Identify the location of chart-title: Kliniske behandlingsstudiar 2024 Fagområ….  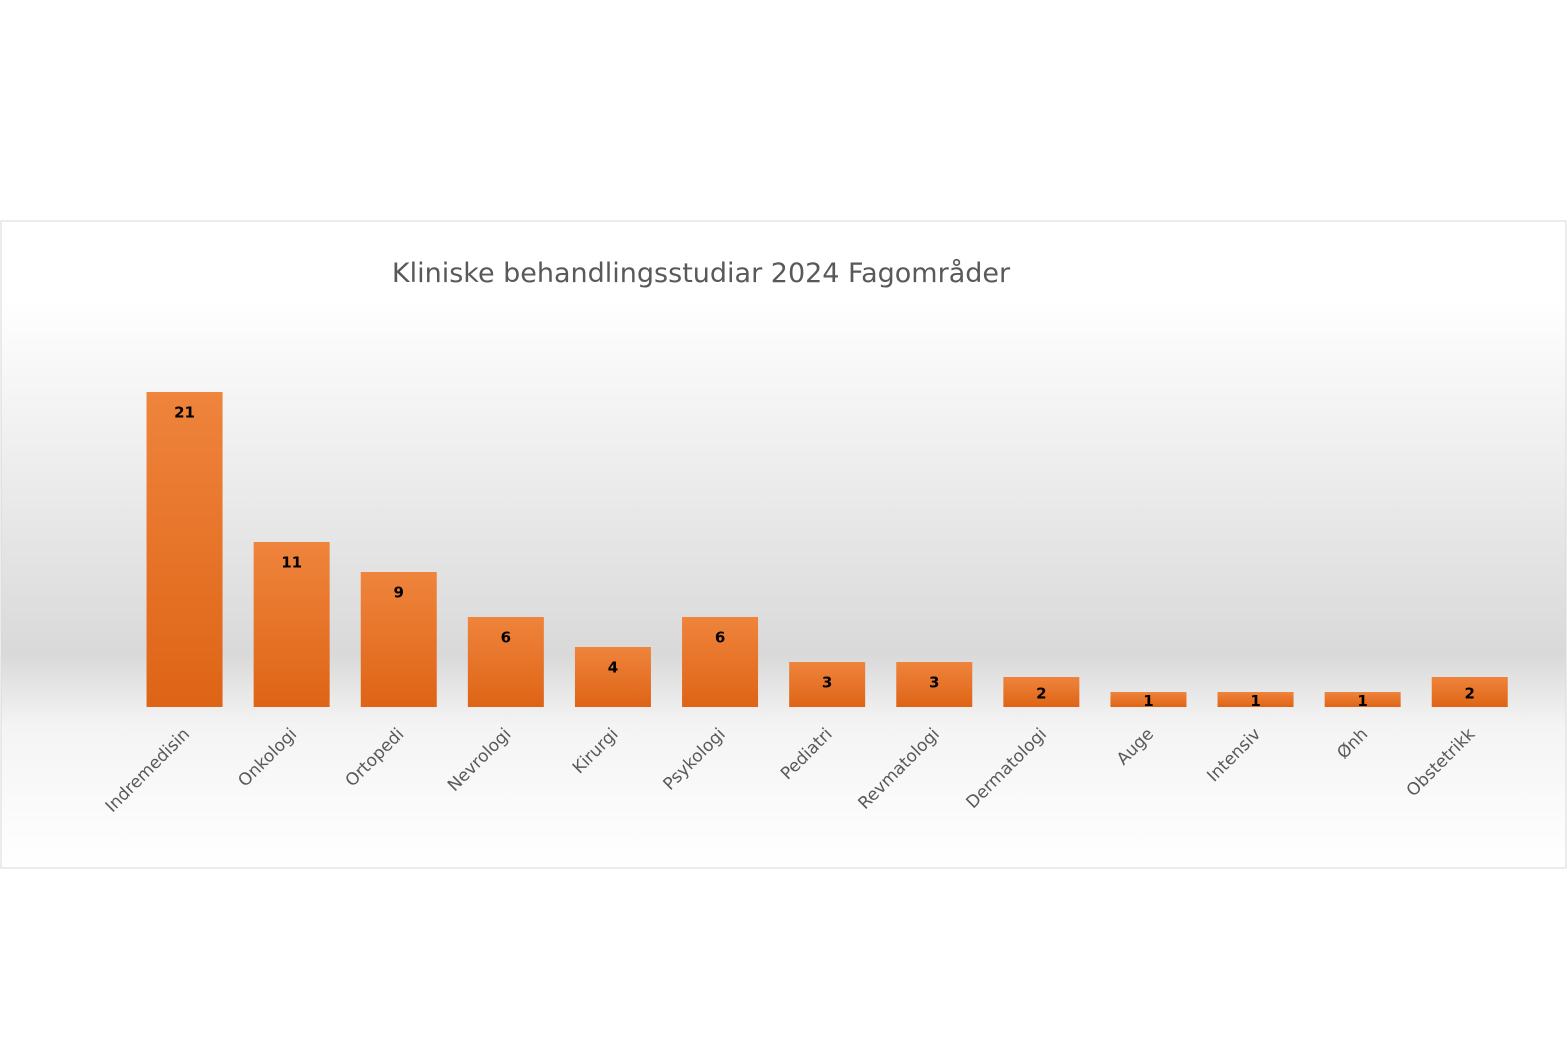
(701, 273).